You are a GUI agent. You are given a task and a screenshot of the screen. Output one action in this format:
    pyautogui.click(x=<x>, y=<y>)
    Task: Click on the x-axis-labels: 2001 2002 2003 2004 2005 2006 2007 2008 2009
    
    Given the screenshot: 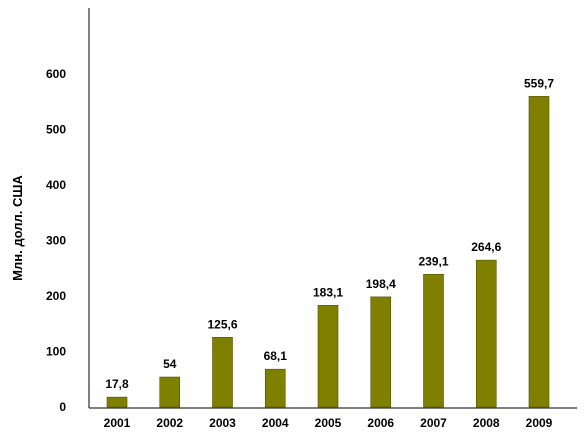 What is the action you would take?
    pyautogui.click(x=328, y=423)
    